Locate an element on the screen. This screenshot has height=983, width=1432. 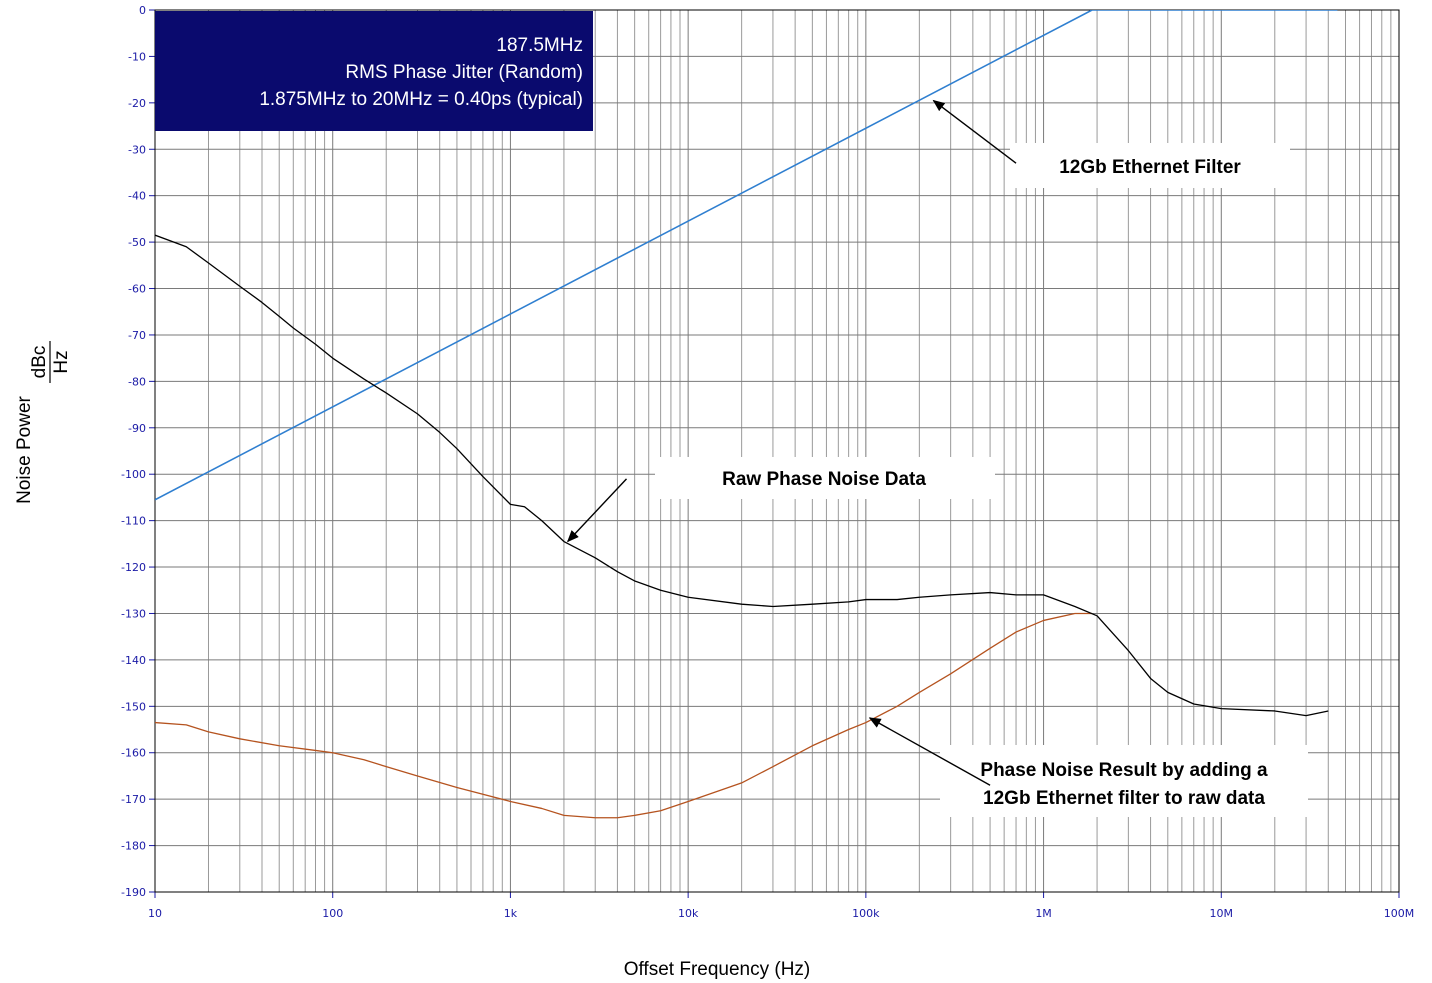
x-tick-label: 100k is located at coordinates (866, 913).